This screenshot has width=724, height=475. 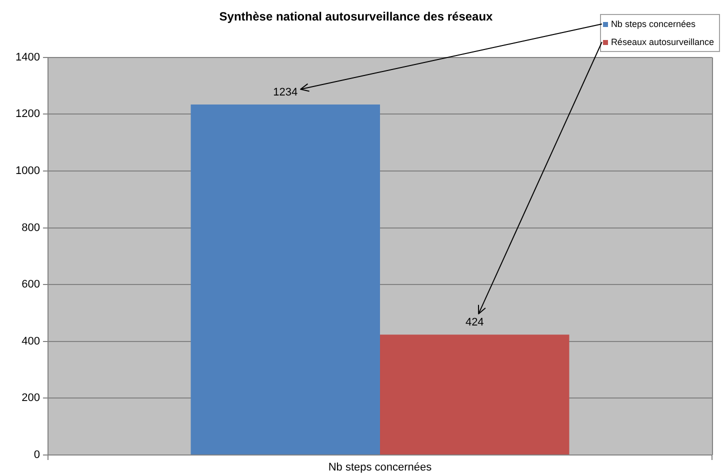 I want to click on y-tick-label: 0, so click(x=37, y=455).